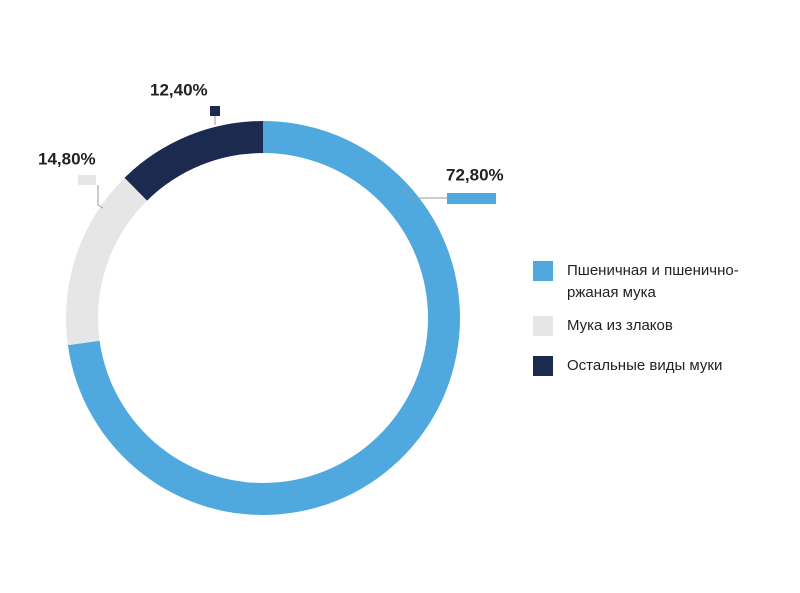  I want to click on legend-label: Мука из злаков, so click(620, 325).